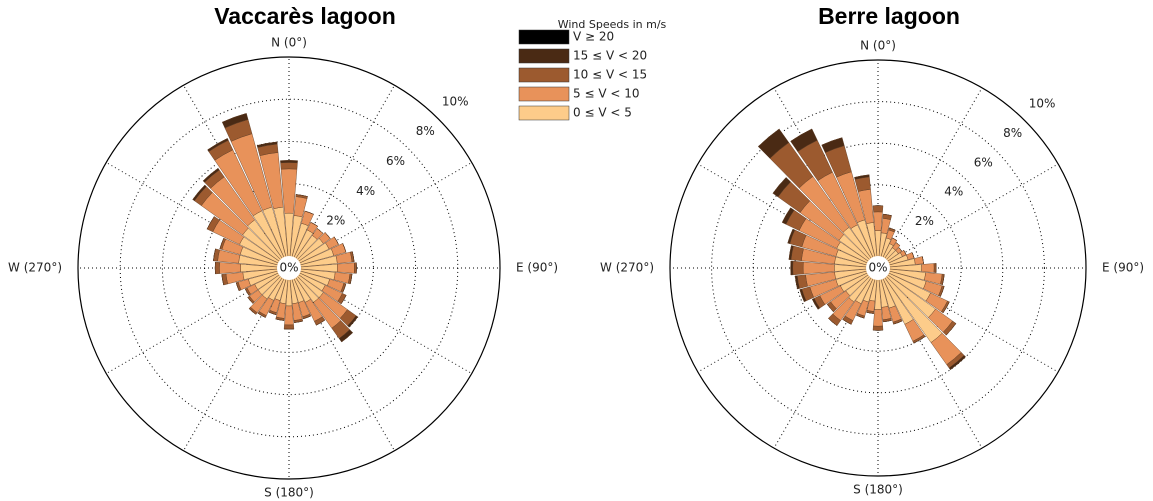 The width and height of the screenshot is (1153, 501). I want to click on legend-label: 0 ≤ V < 5, so click(602, 113).